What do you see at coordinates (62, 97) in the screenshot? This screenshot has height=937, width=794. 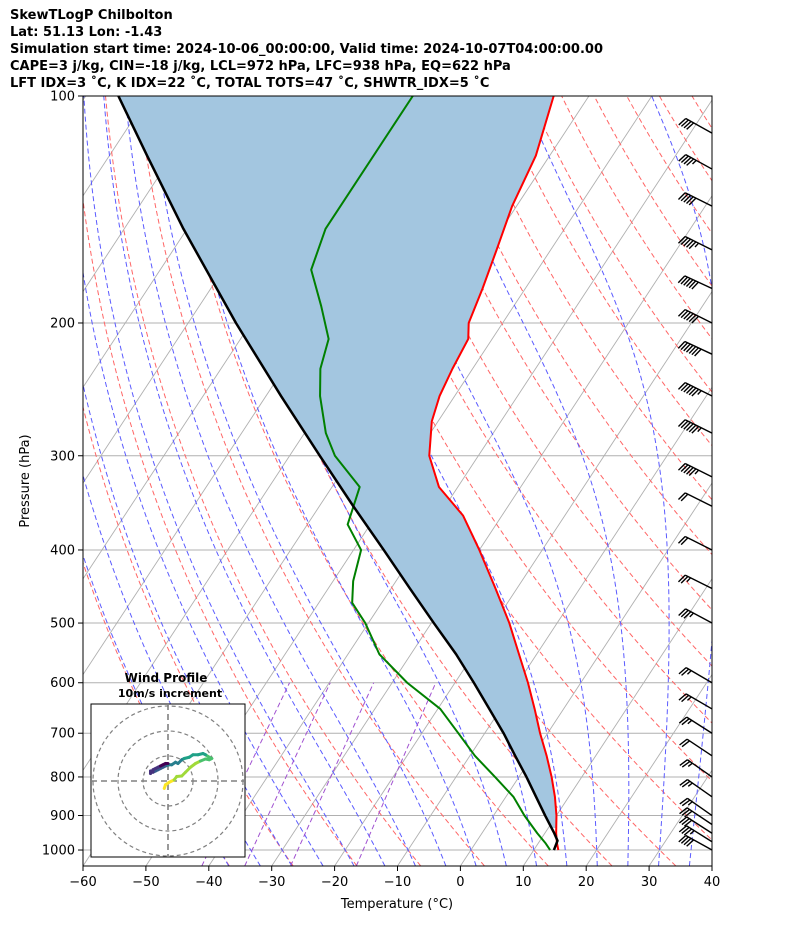 I see `y-tick-label: 100` at bounding box center [62, 97].